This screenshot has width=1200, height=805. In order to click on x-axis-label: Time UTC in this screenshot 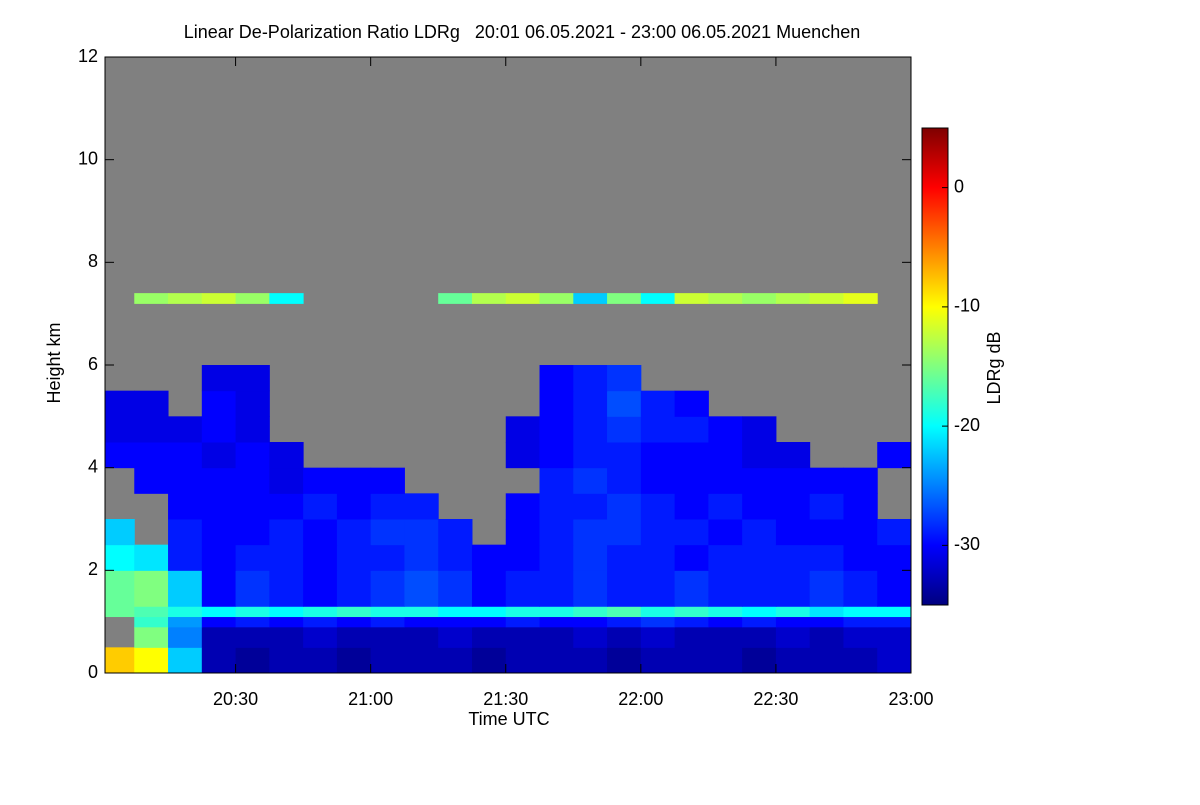, I will do `click(508, 719)`.